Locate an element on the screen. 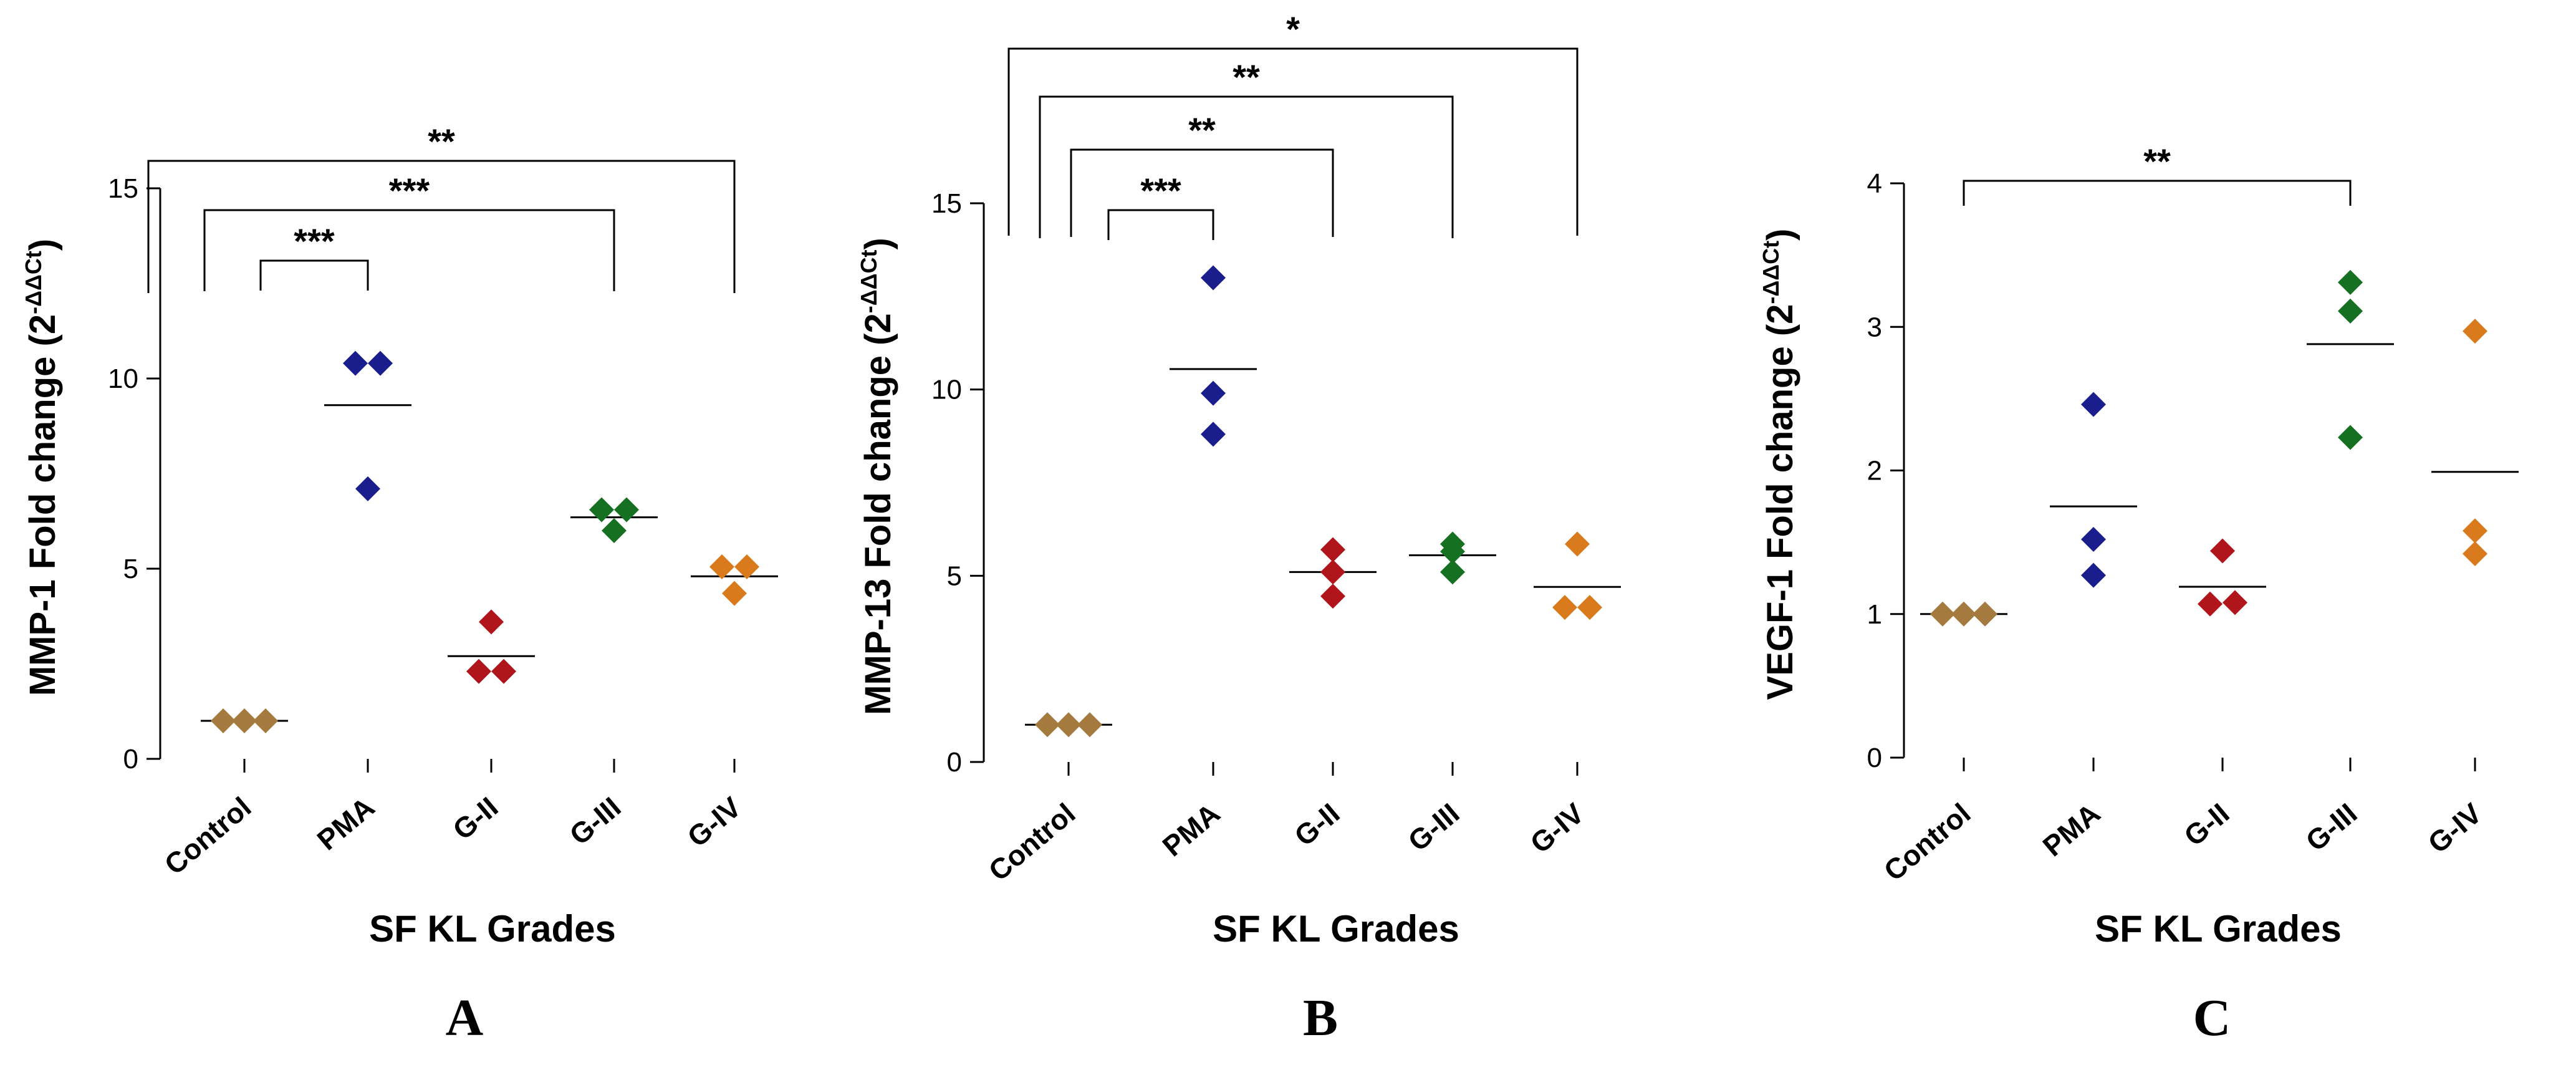 The image size is (2576, 1075). y-axis-title: MMP-13 Fold change (2-ΔΔCt) is located at coordinates (877, 477).